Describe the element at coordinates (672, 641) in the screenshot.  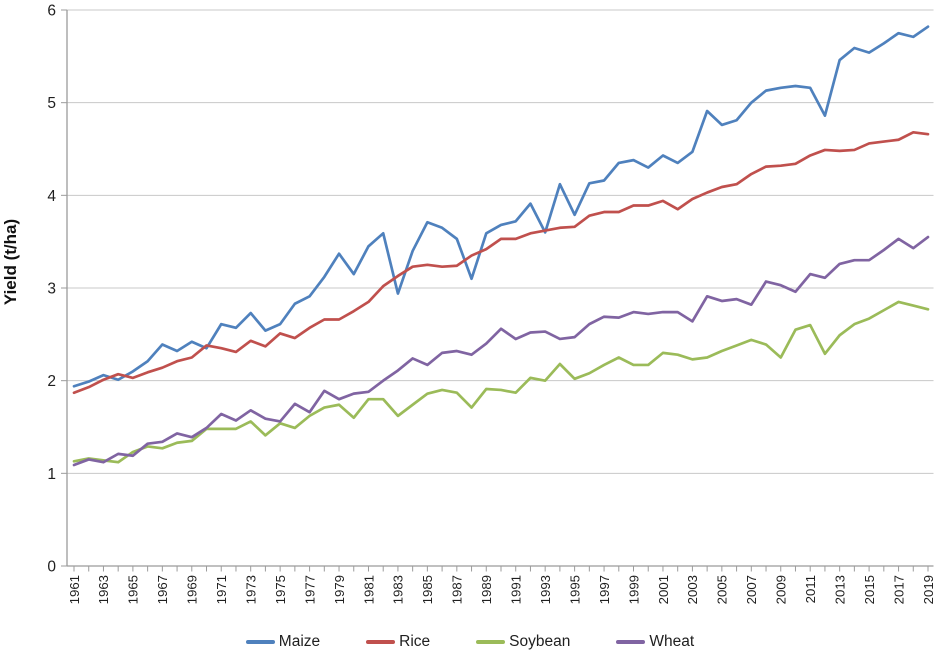
I see `legend-label-wheat: Wheat` at that location.